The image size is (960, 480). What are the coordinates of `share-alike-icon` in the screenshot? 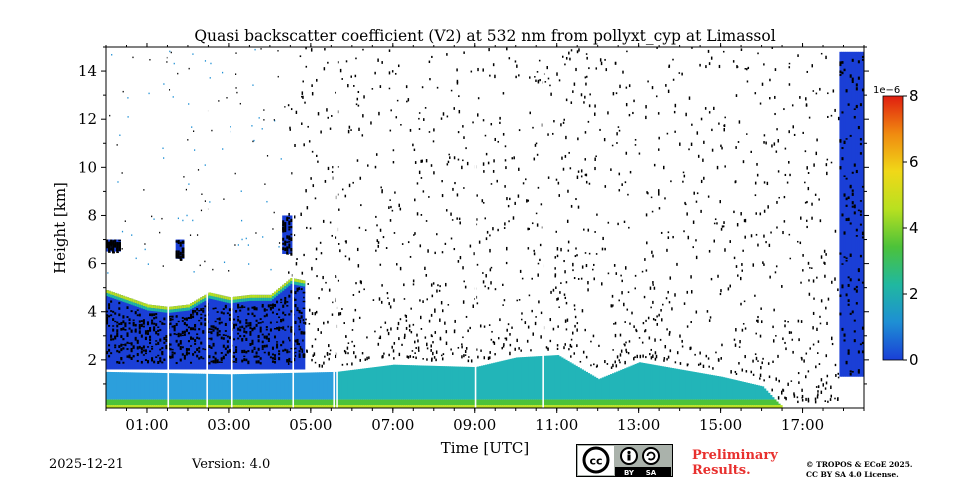 It's located at (651, 456).